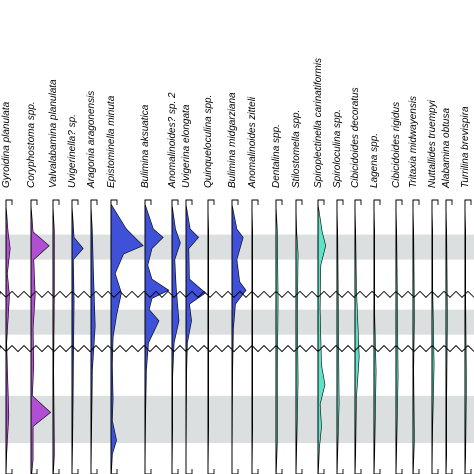  I want to click on taxon-column: Anomalinoides? sp. 2, so click(174, 283).